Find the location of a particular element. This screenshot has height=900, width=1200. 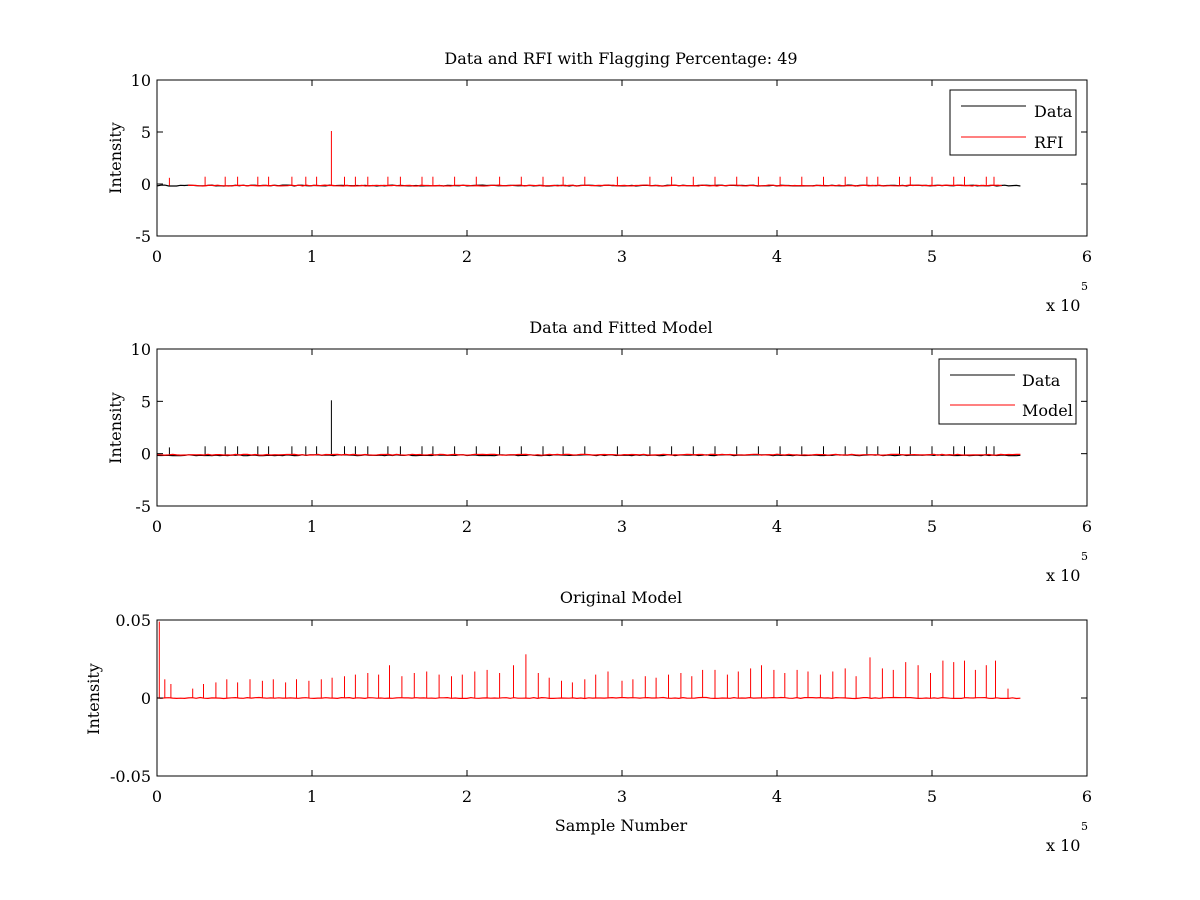

subplot-2-legend-label-data: Data is located at coordinates (1041, 380).